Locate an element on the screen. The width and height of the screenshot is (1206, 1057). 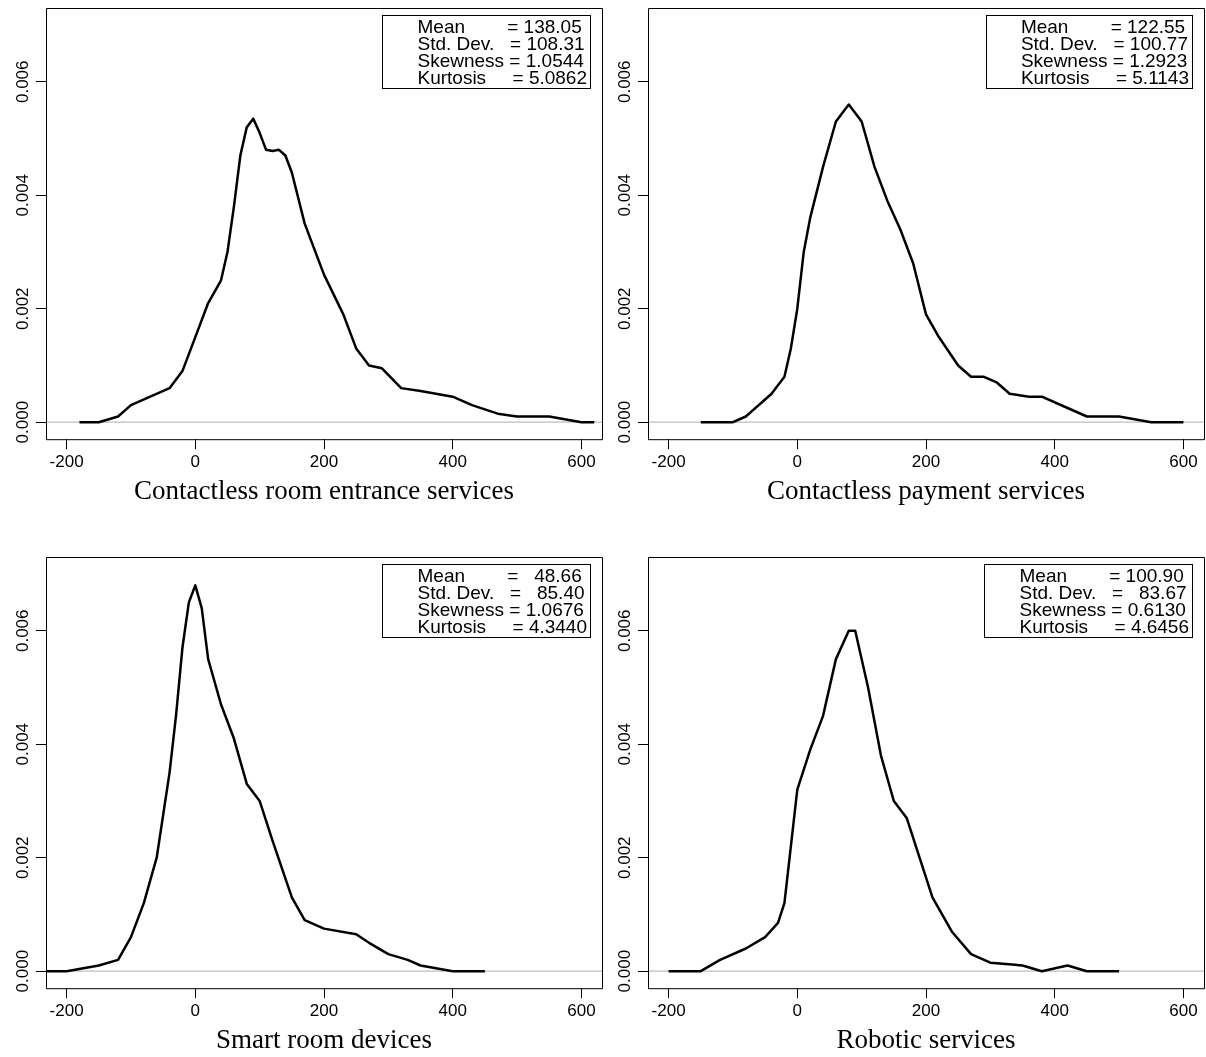
x-axis-title: Contactless payment services is located at coordinates (926, 489).